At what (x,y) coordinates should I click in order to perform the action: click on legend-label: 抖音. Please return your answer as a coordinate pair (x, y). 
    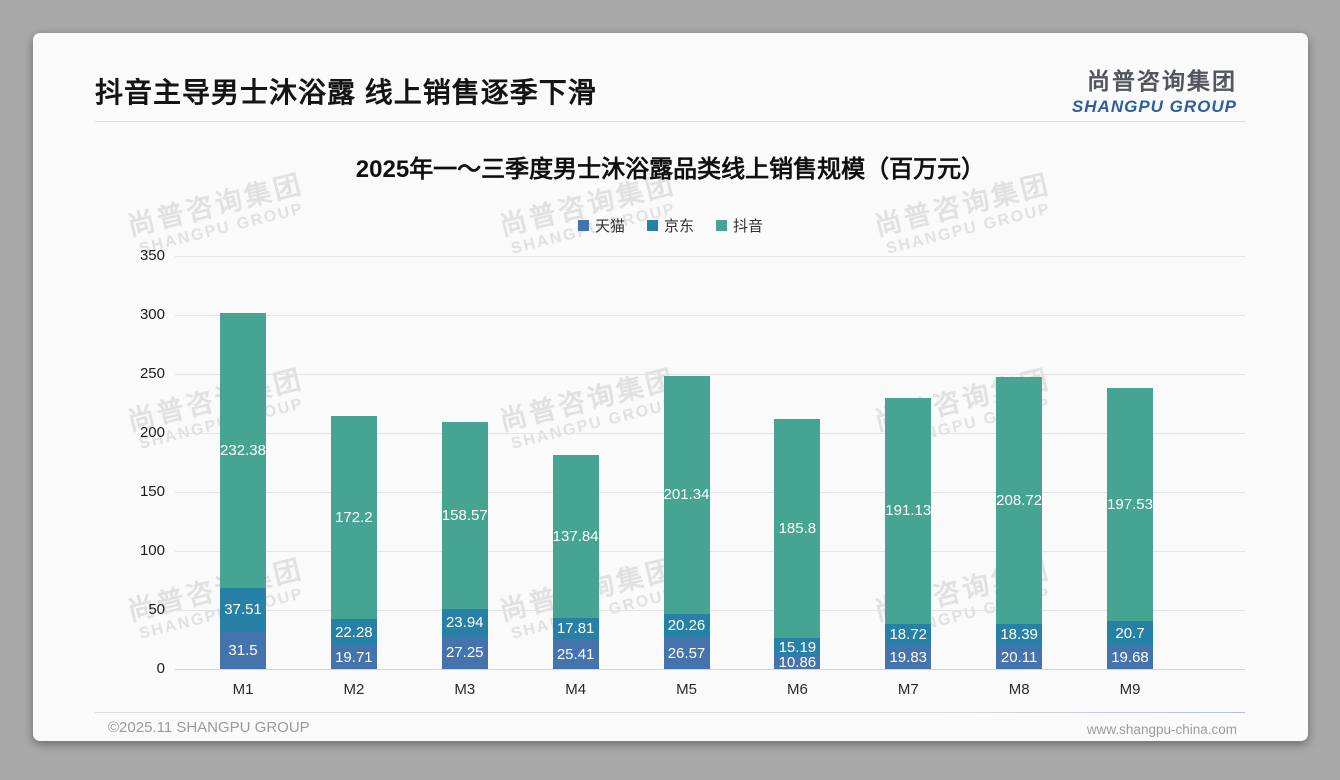
    Looking at the image, I should click on (748, 226).